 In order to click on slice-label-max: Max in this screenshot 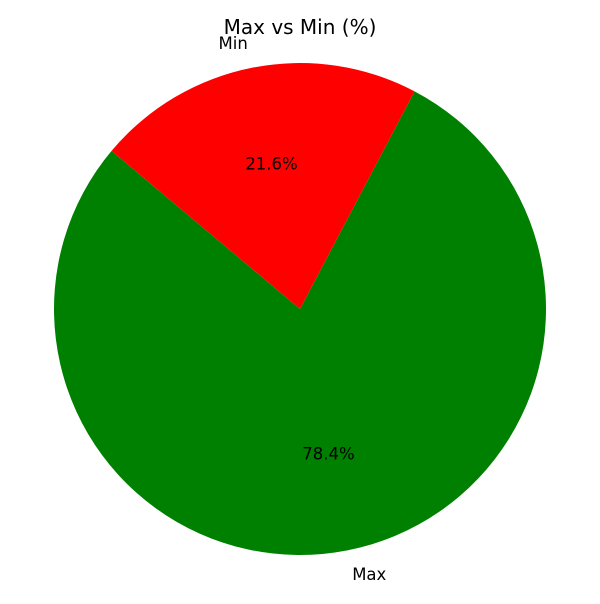, I will do `click(369, 574)`.